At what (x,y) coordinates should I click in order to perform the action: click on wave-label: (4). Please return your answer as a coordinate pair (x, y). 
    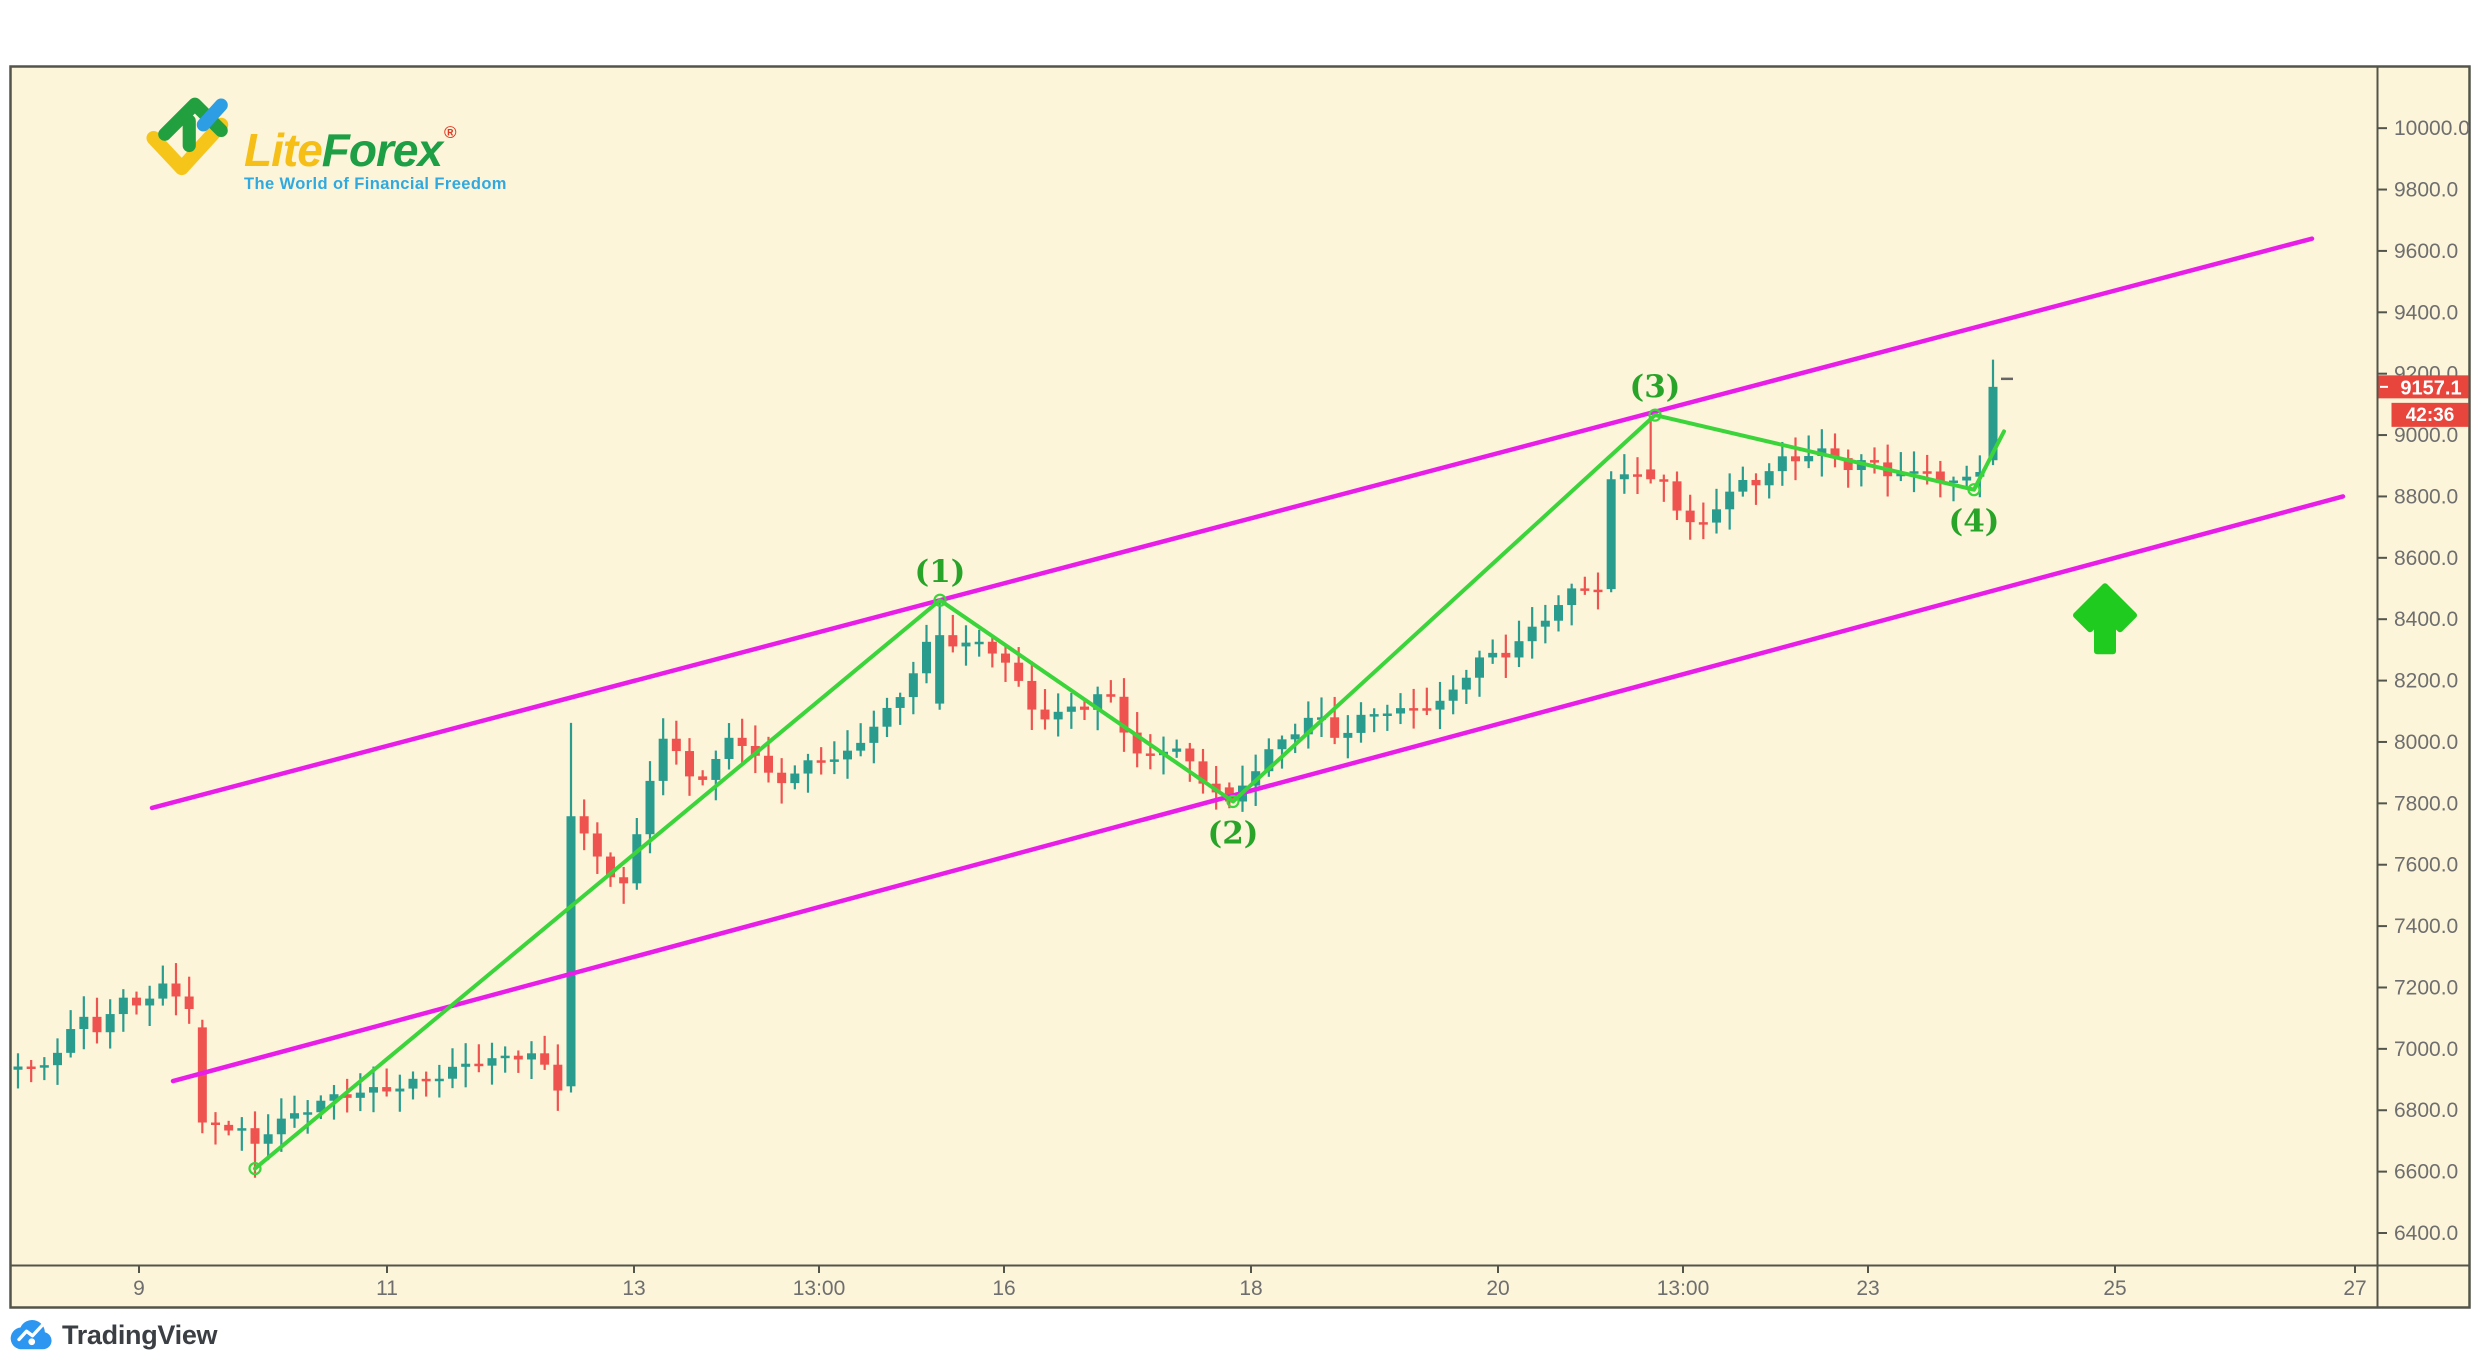
    Looking at the image, I should click on (1974, 522).